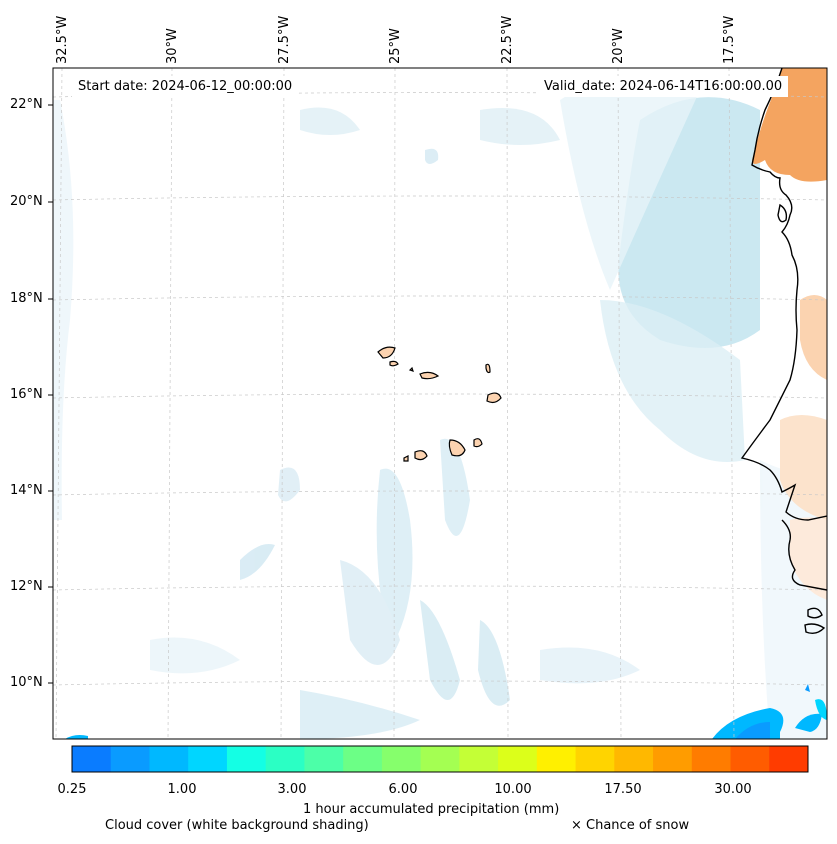 The height and width of the screenshot is (844, 837). I want to click on lat-label-10n: 10°N, so click(26, 682).